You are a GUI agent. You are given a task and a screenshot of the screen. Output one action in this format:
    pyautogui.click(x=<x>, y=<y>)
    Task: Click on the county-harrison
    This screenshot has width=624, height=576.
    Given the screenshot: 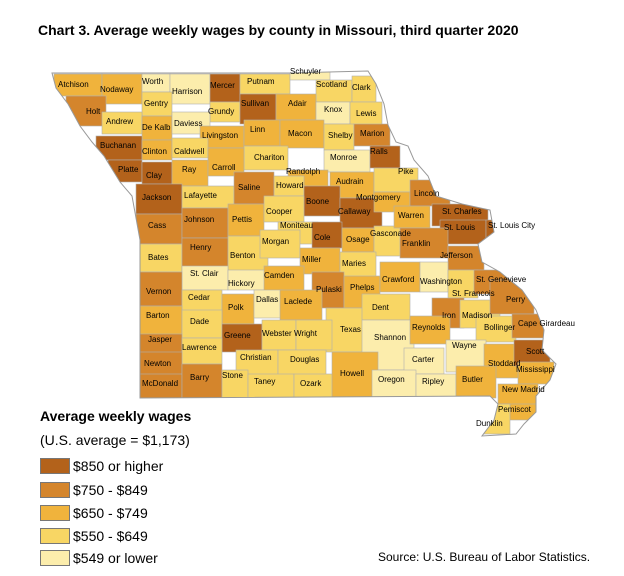 What is the action you would take?
    pyautogui.click(x=190, y=89)
    